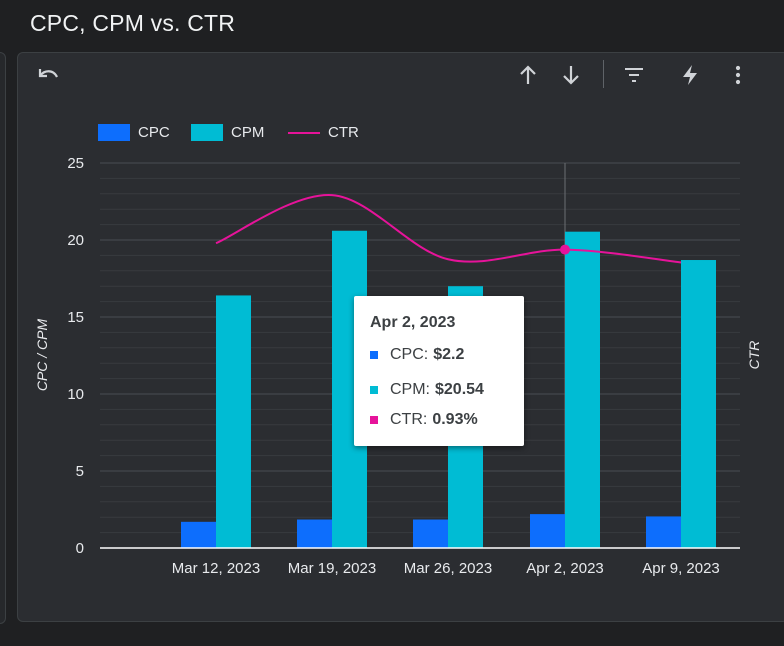 This screenshot has width=784, height=646. Describe the element at coordinates (603, 74) in the screenshot. I see `toolbar-divider` at that location.